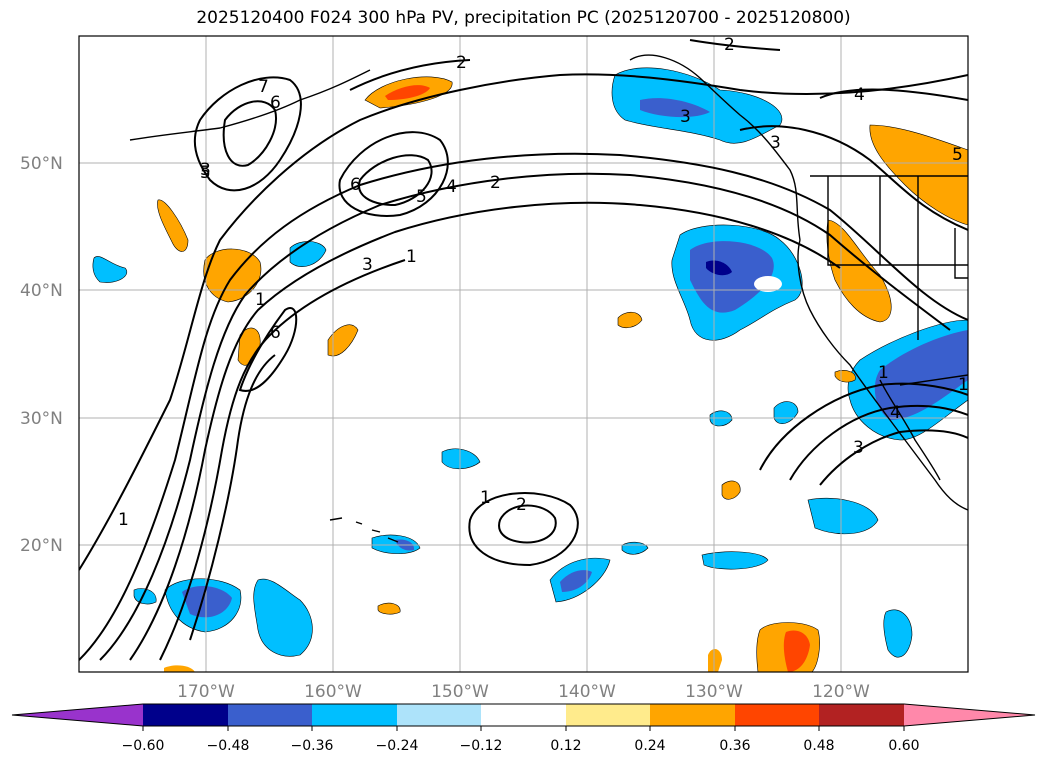 The width and height of the screenshot is (1047, 765). I want to click on colorbar-max-extension, so click(969, 715).